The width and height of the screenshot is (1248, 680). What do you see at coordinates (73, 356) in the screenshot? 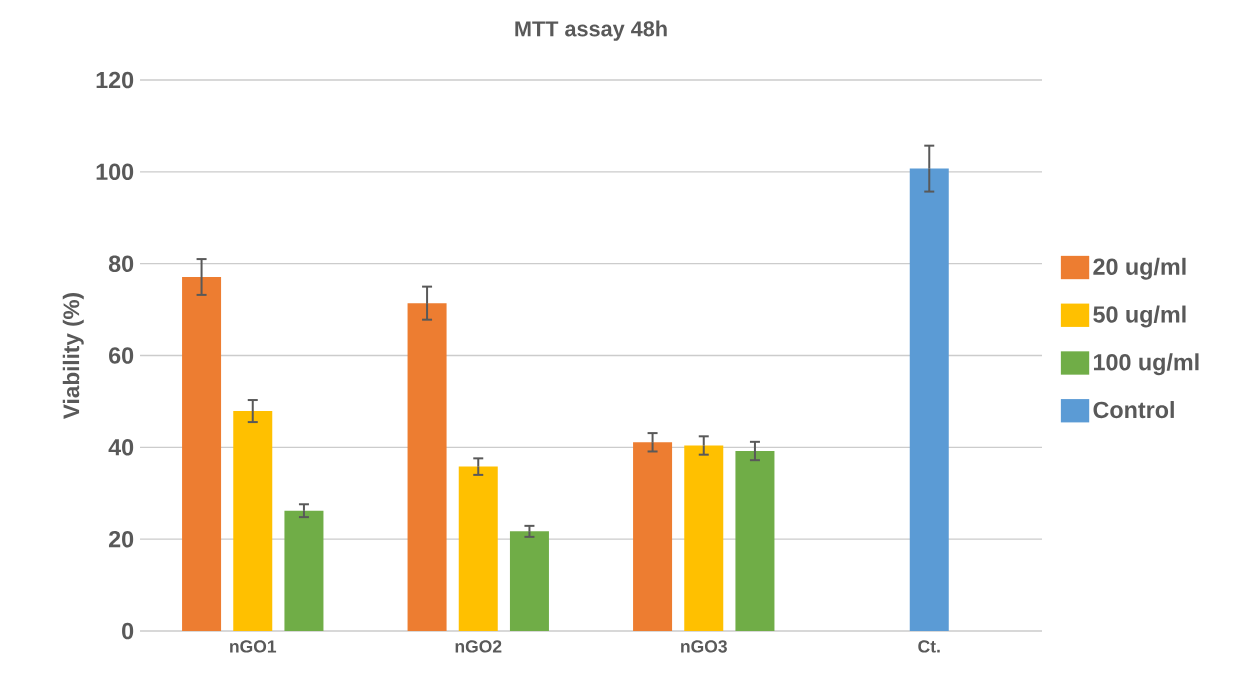
I see `y-axis-title: Viability (%)` at bounding box center [73, 356].